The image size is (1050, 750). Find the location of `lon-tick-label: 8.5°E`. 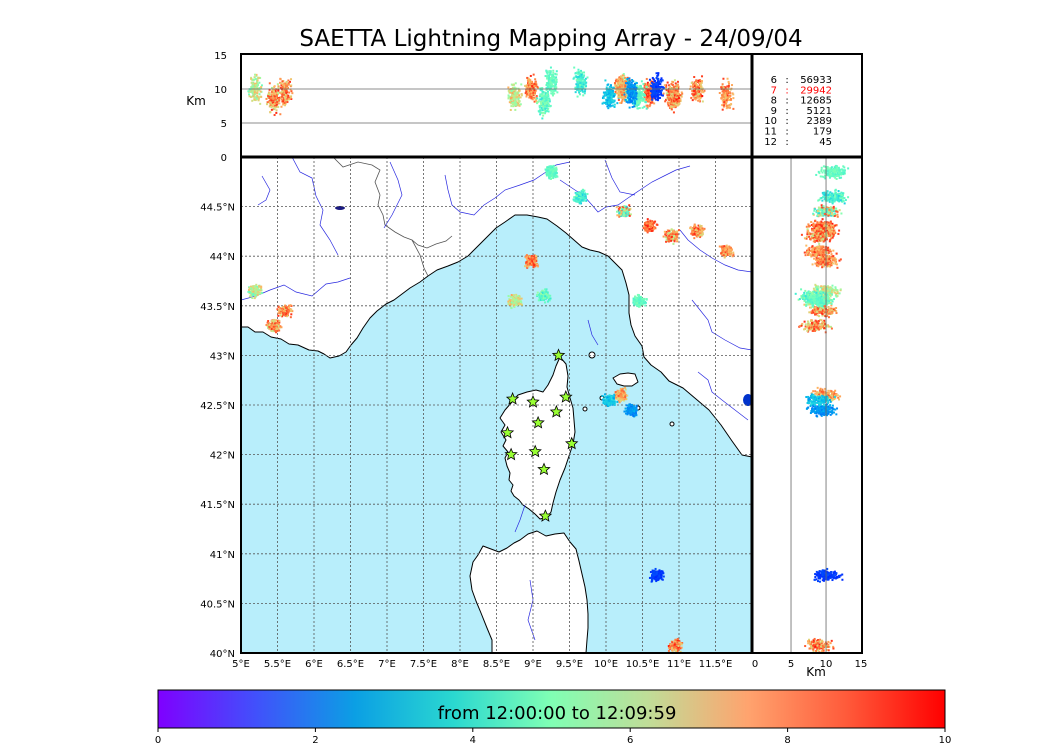

lon-tick-label: 8.5°E is located at coordinates (496, 664).